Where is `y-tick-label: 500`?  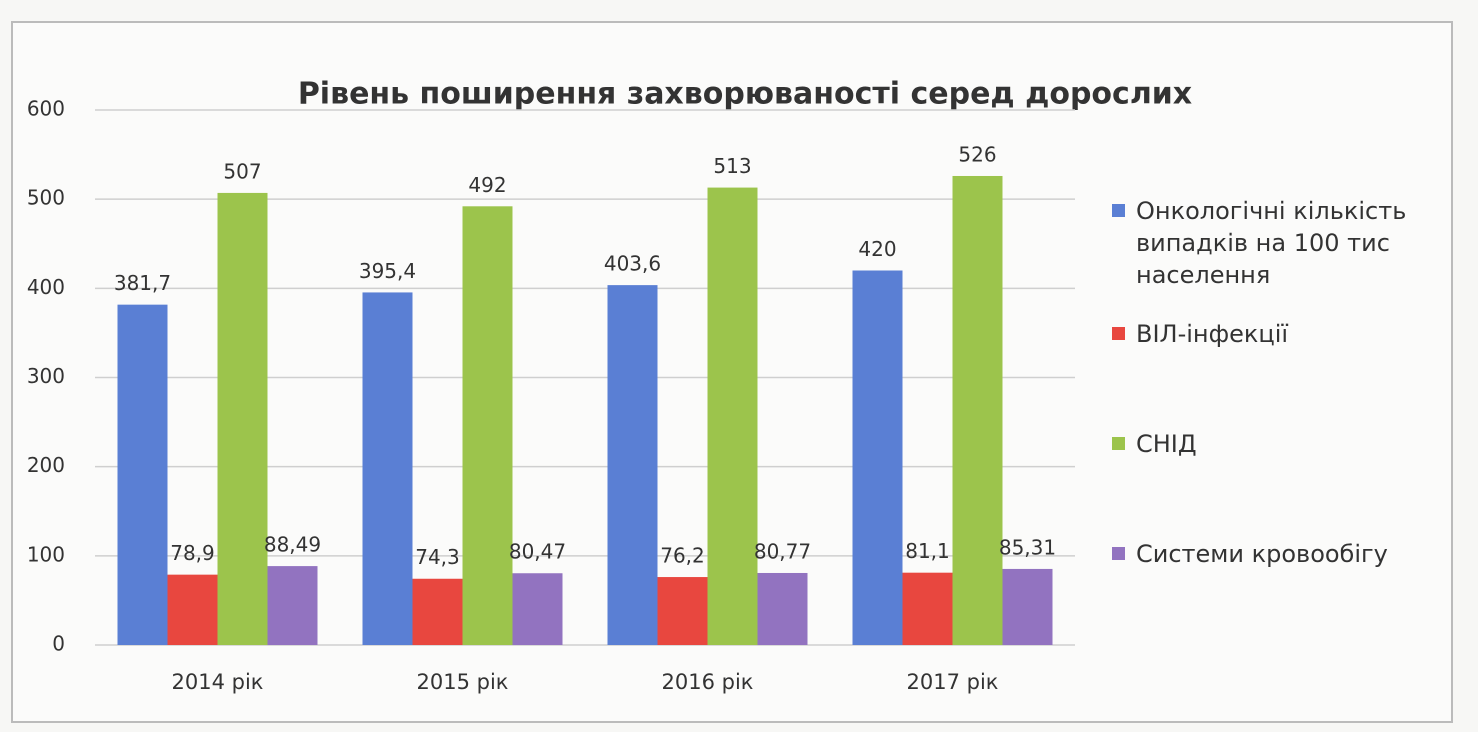
y-tick-label: 500 is located at coordinates (46, 198).